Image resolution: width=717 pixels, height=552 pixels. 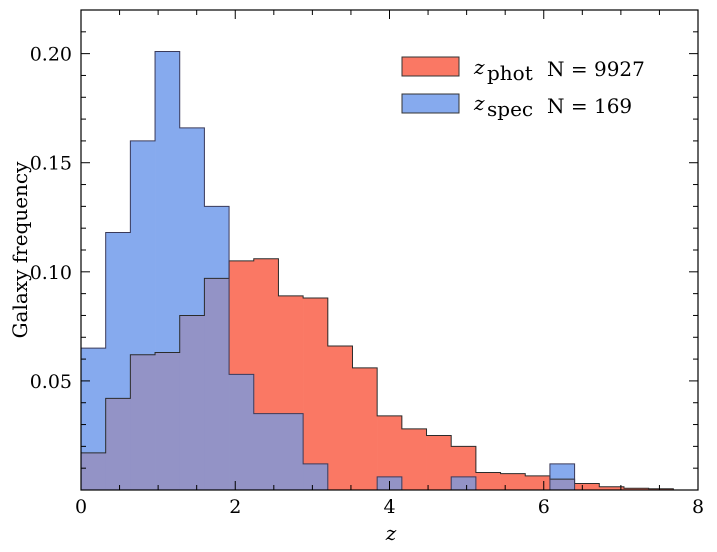 I want to click on legend: z phot N = 9927 z spec N = 169, so click(x=523, y=88).